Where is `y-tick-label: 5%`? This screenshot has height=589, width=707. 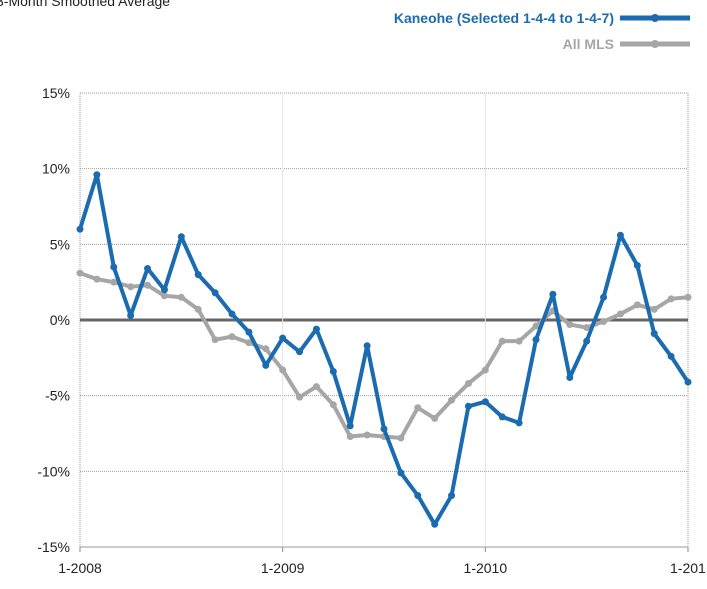
y-tick-label: 5% is located at coordinates (60, 244).